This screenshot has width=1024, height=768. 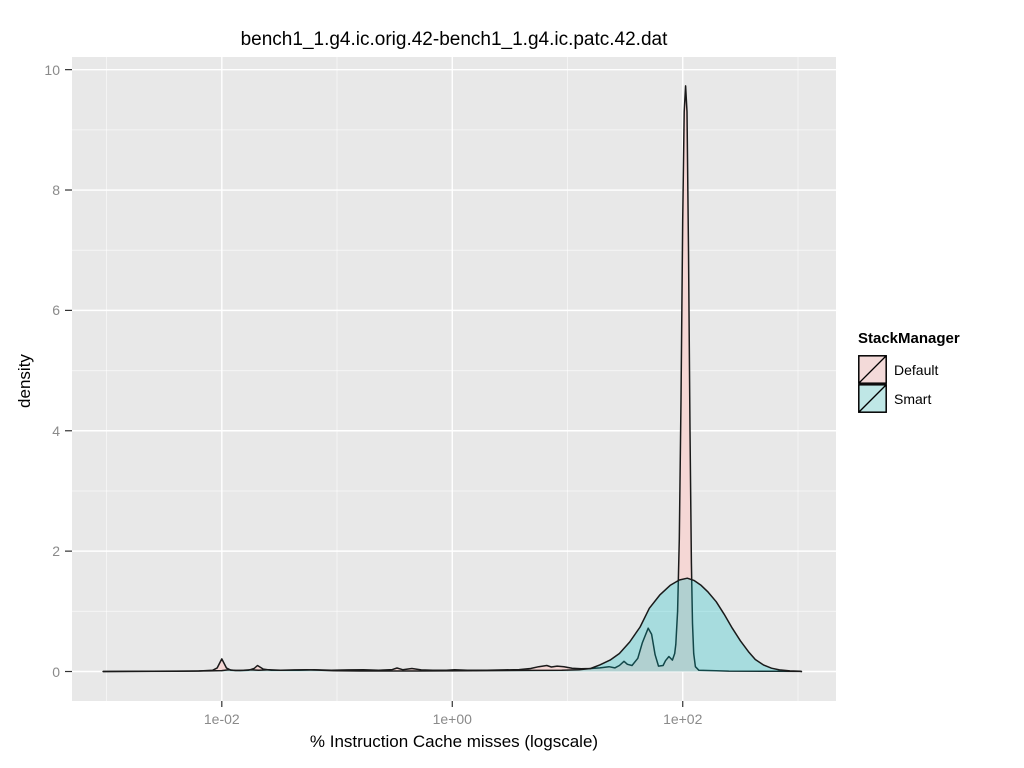 I want to click on x-tick-label: 1e+02, so click(x=683, y=719).